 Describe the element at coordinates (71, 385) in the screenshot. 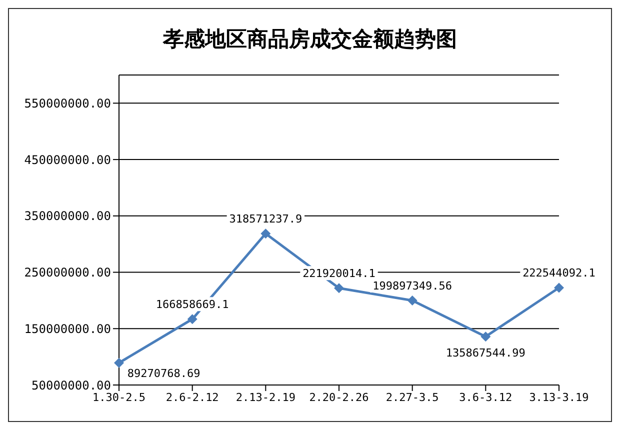

I see `y-tick-label: 50000000.00` at that location.